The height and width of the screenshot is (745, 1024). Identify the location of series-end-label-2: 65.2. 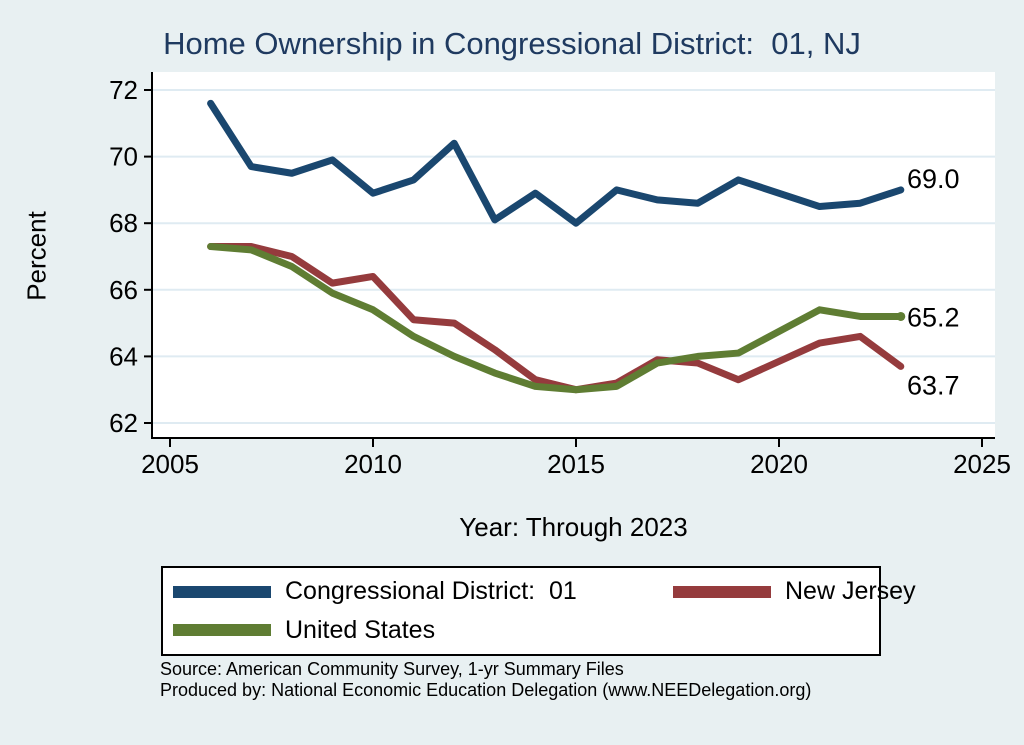
(933, 317).